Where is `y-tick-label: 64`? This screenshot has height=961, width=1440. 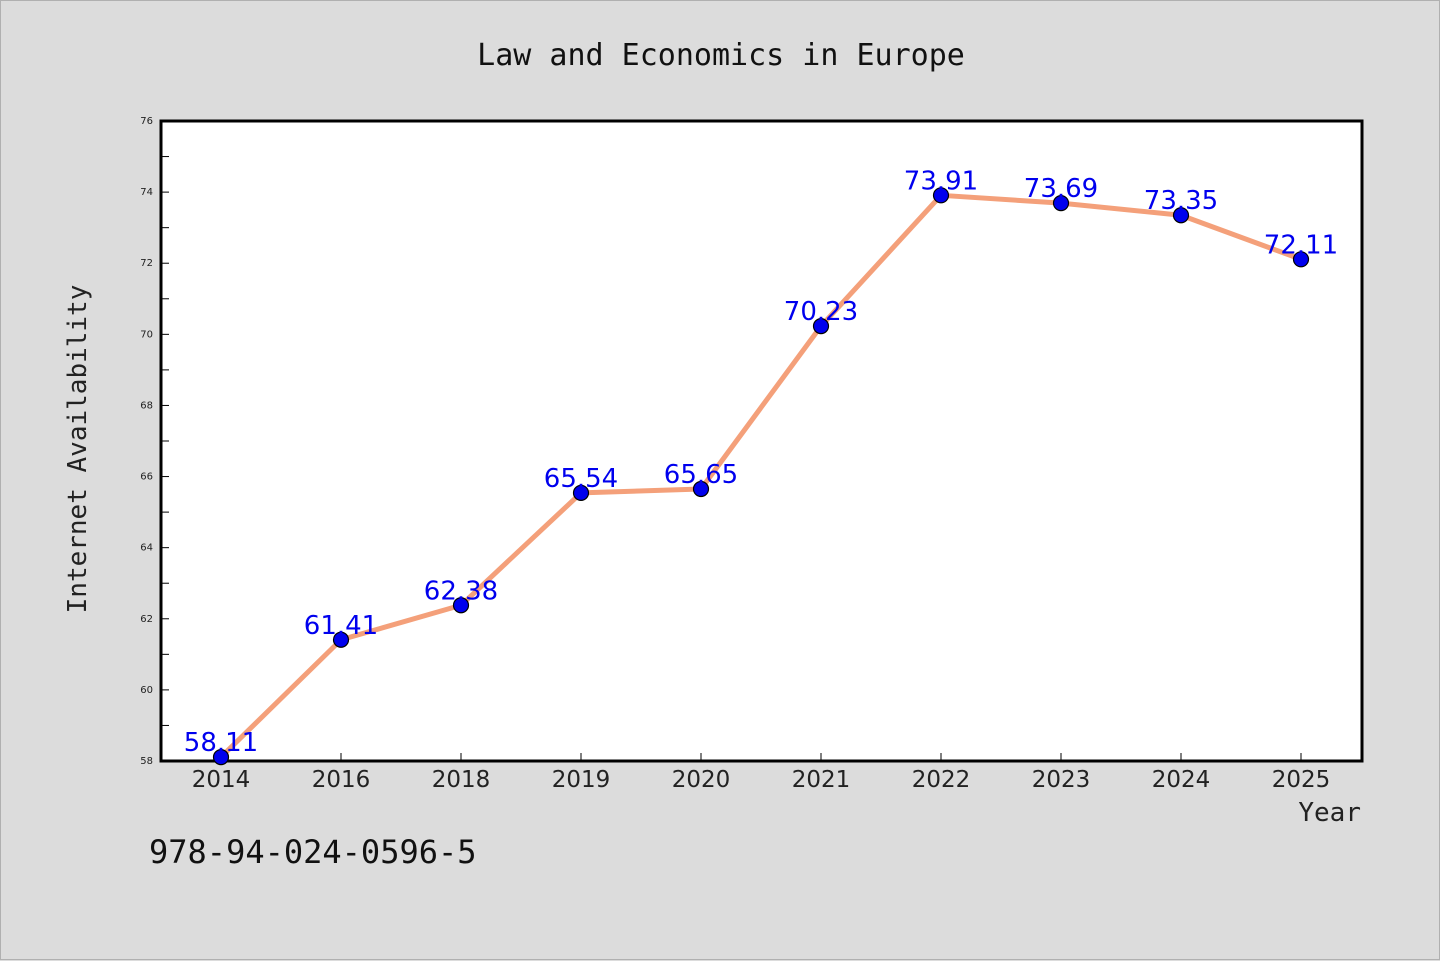
y-tick-label: 64 is located at coordinates (146, 548).